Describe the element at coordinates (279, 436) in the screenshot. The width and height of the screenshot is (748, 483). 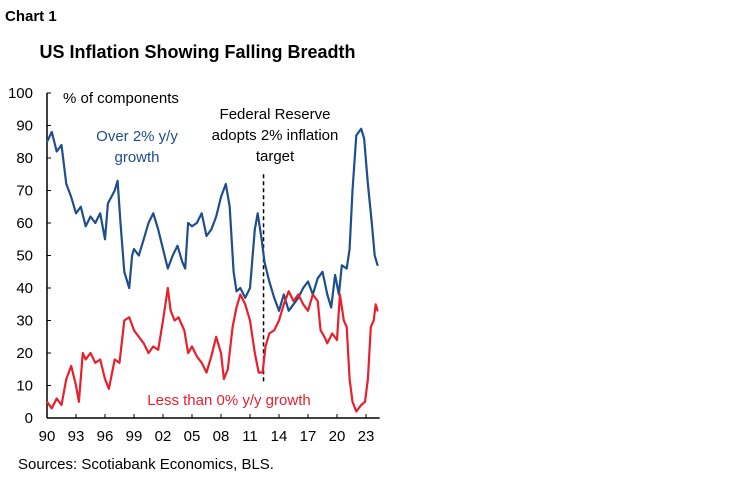
I see `x-tick-label: 14` at that location.